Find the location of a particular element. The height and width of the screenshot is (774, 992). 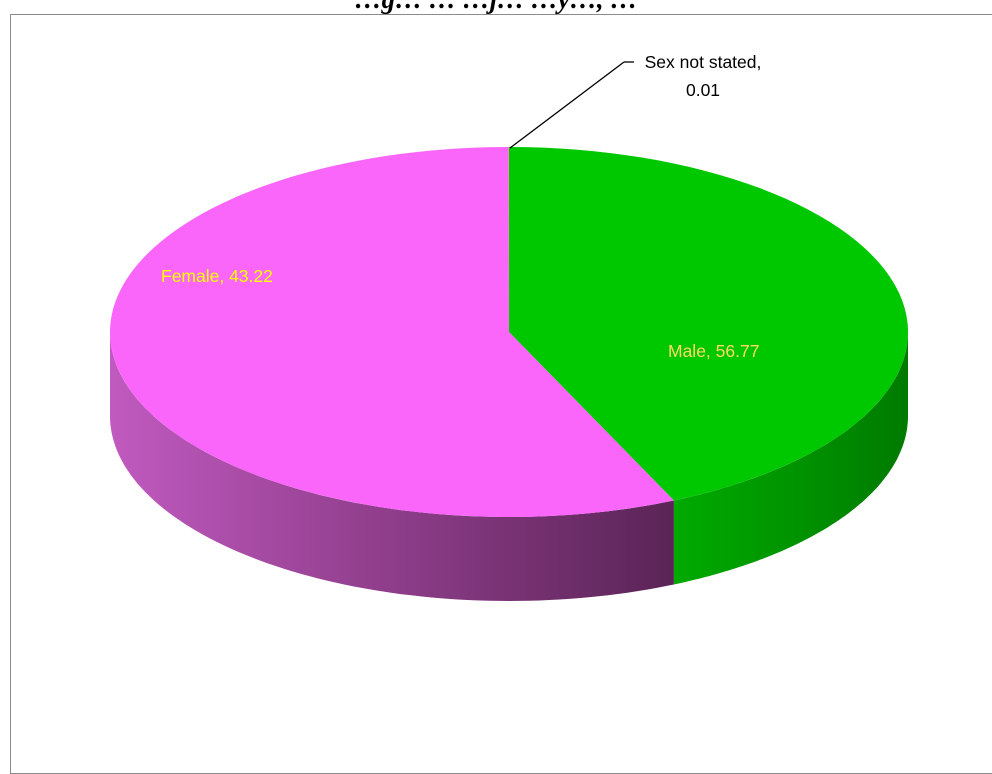

sex-not-stated-leader-line is located at coordinates (567, 105).